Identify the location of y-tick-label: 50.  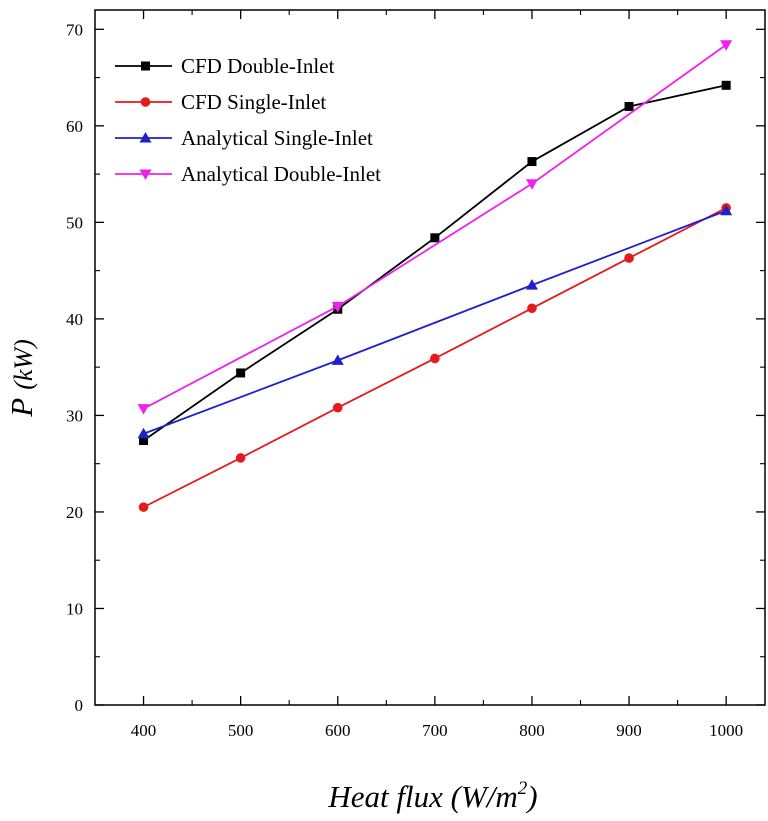
(74, 222).